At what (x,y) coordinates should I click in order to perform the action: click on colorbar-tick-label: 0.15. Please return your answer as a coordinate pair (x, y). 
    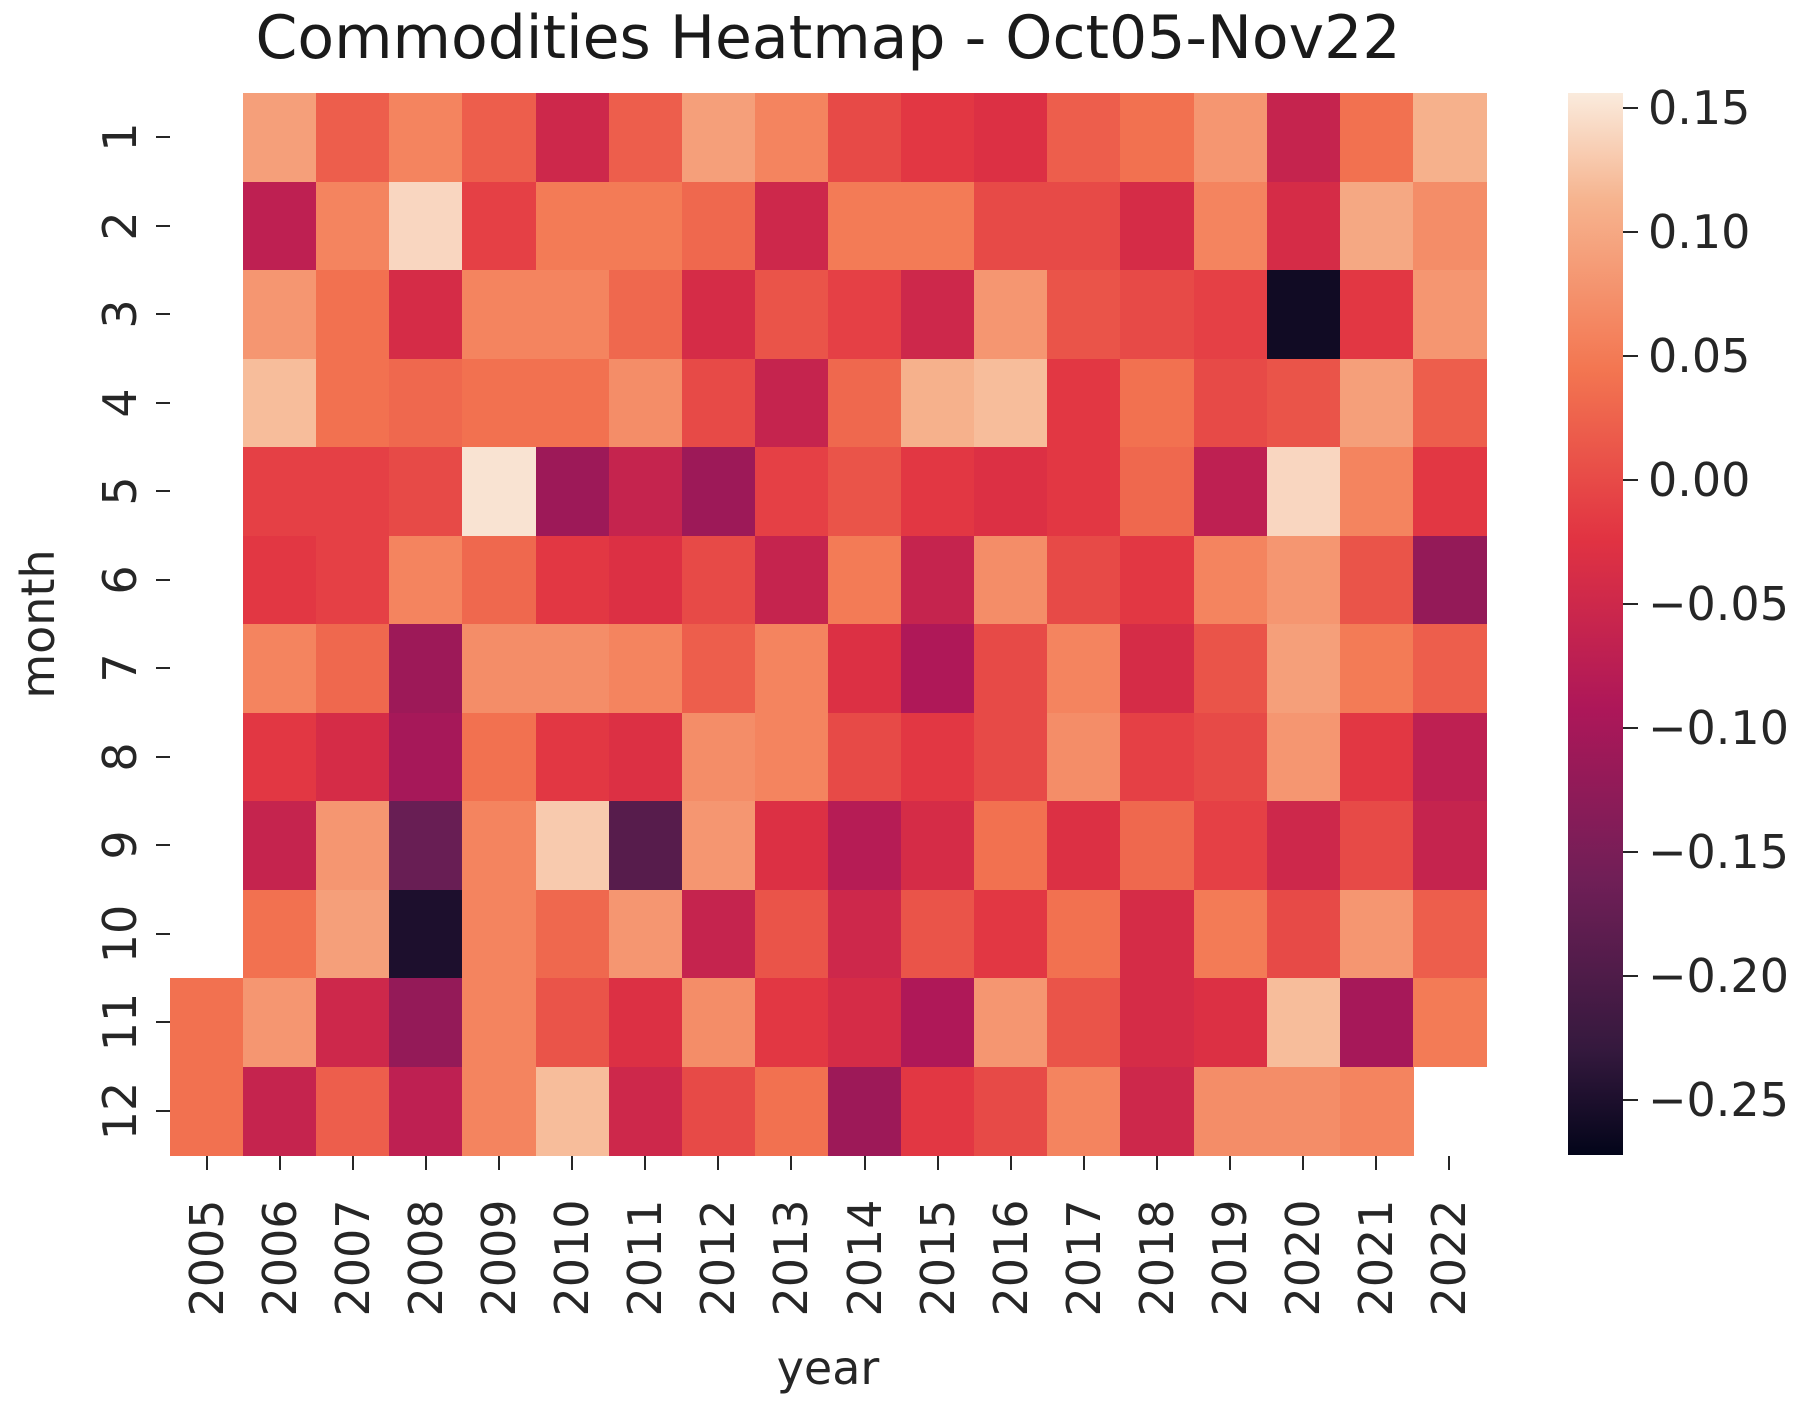
    Looking at the image, I should click on (1699, 107).